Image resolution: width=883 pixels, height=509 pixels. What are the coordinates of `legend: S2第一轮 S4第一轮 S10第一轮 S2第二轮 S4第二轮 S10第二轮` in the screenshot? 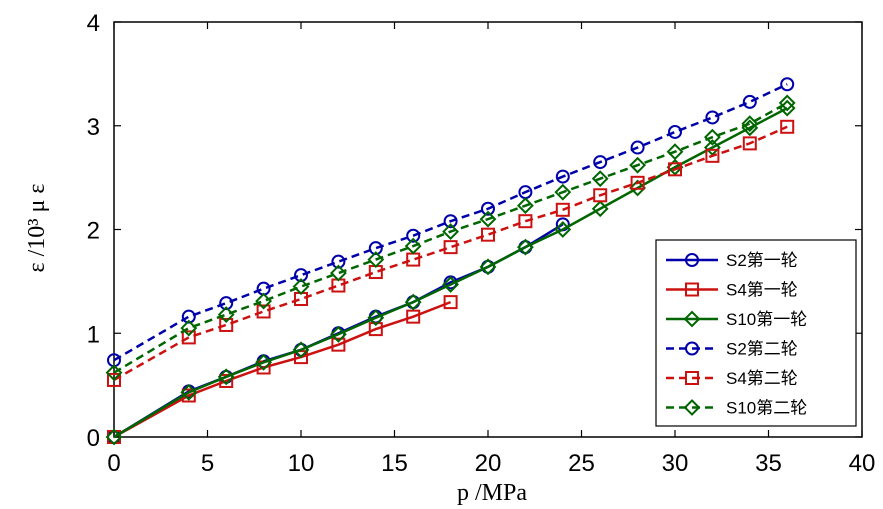 It's located at (756, 333).